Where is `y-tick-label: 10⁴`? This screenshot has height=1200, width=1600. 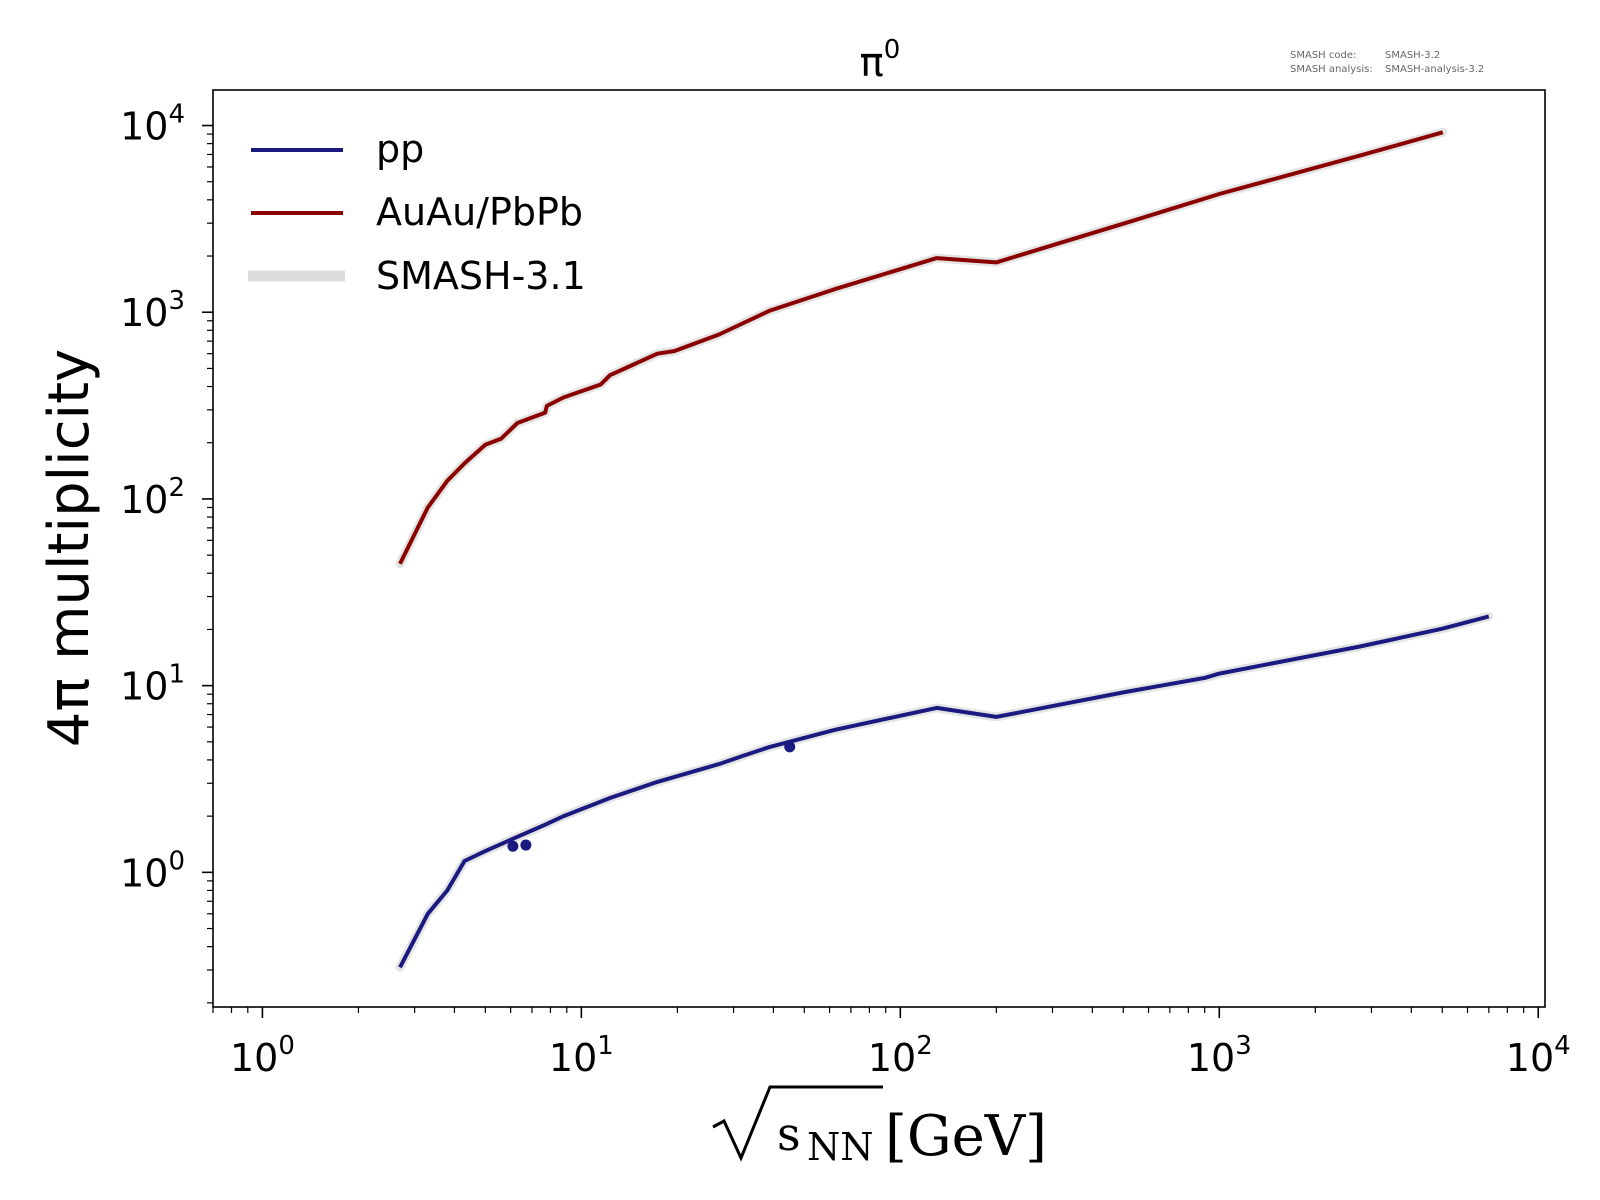
y-tick-label: 10⁴ is located at coordinates (152, 124).